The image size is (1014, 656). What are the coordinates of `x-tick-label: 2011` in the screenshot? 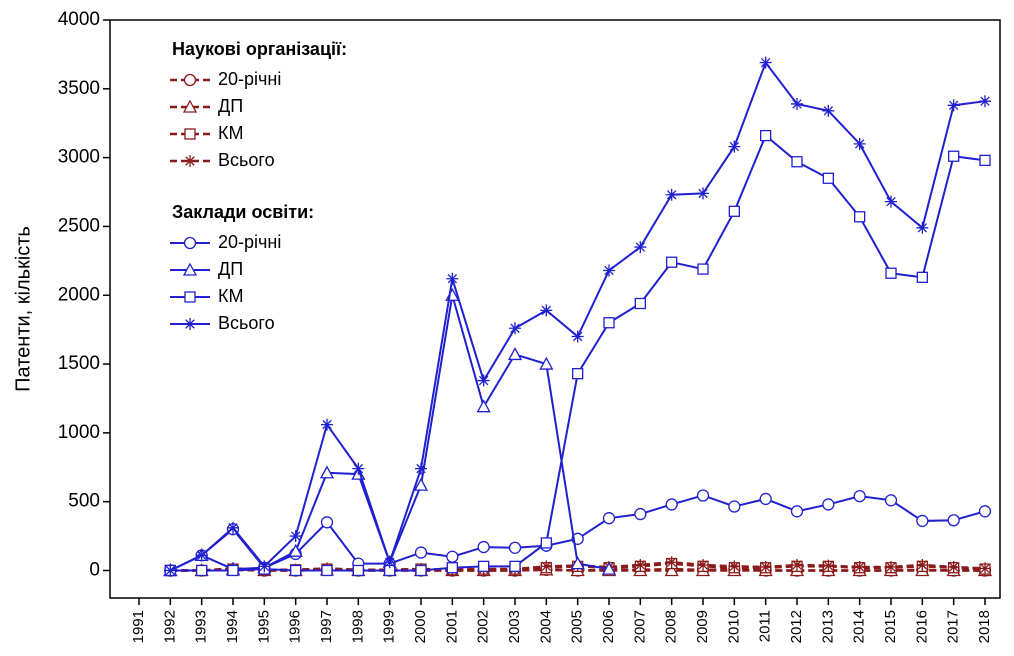 It's located at (765, 626).